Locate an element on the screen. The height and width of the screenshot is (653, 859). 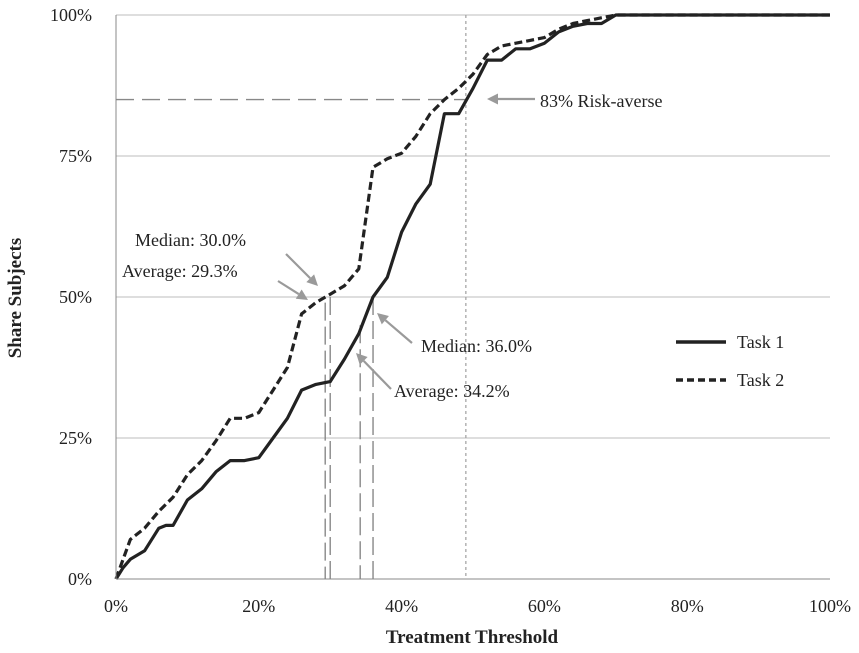
legend: Task 1 Task 2 is located at coordinates (730, 361).